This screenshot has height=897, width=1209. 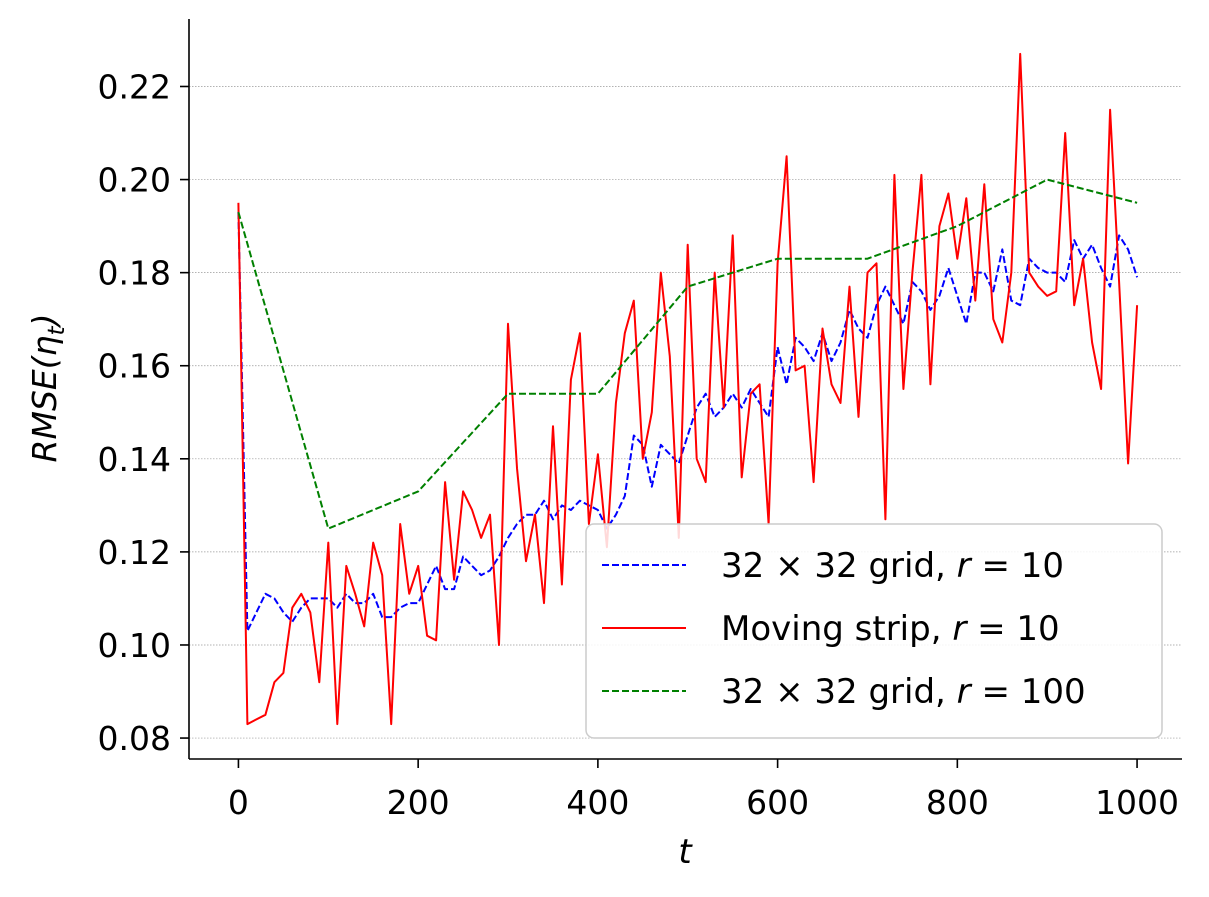 What do you see at coordinates (134, 459) in the screenshot?
I see `y-tick-label: 0.14` at bounding box center [134, 459].